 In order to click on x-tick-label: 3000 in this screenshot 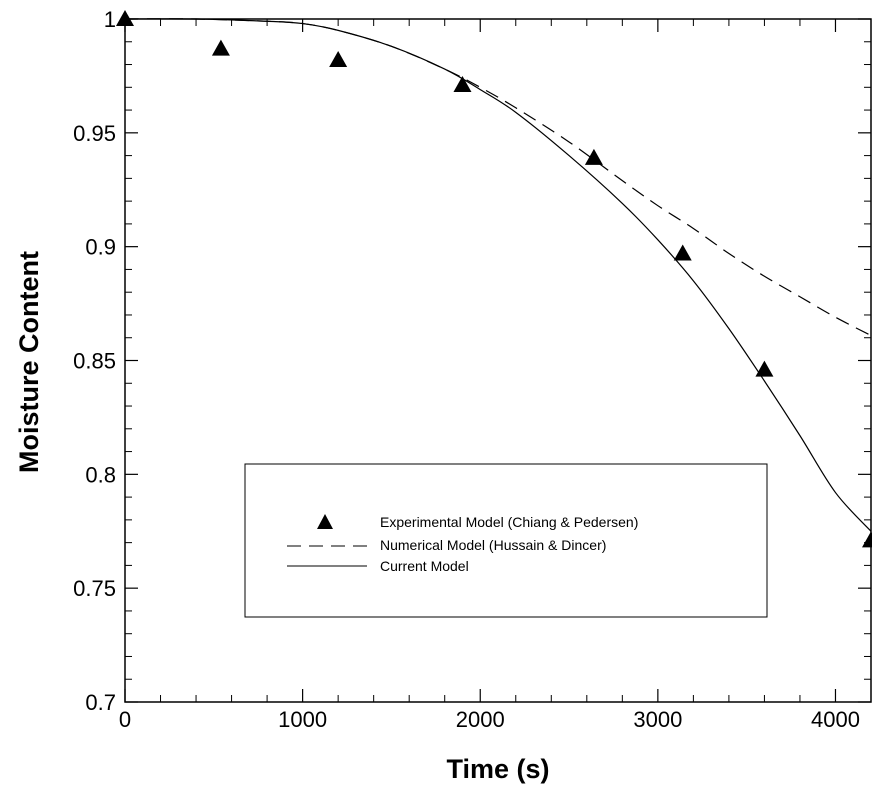, I will do `click(657, 719)`.